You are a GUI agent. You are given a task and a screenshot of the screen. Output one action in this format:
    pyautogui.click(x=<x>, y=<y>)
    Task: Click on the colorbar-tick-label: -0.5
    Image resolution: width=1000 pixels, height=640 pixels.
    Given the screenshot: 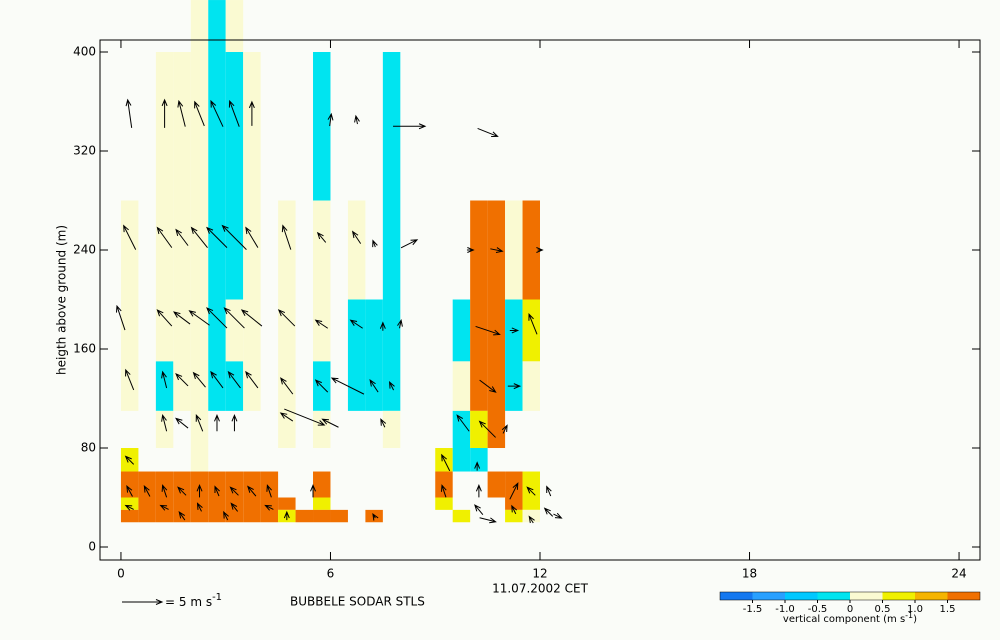 What is the action you would take?
    pyautogui.click(x=818, y=609)
    